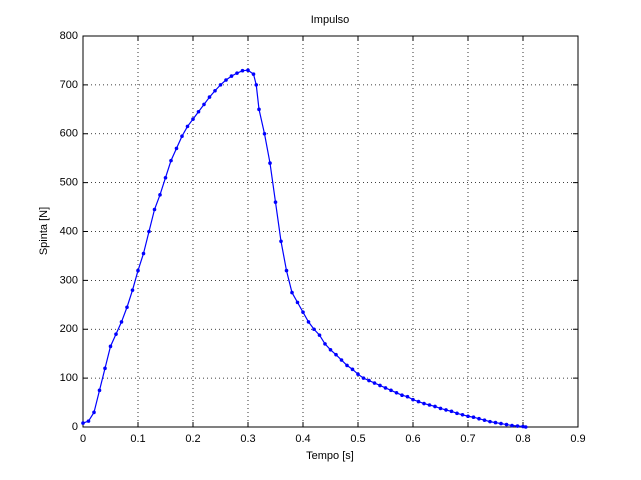 The image size is (641, 480). What do you see at coordinates (75, 427) in the screenshot?
I see `y-tick-label: 0` at bounding box center [75, 427].